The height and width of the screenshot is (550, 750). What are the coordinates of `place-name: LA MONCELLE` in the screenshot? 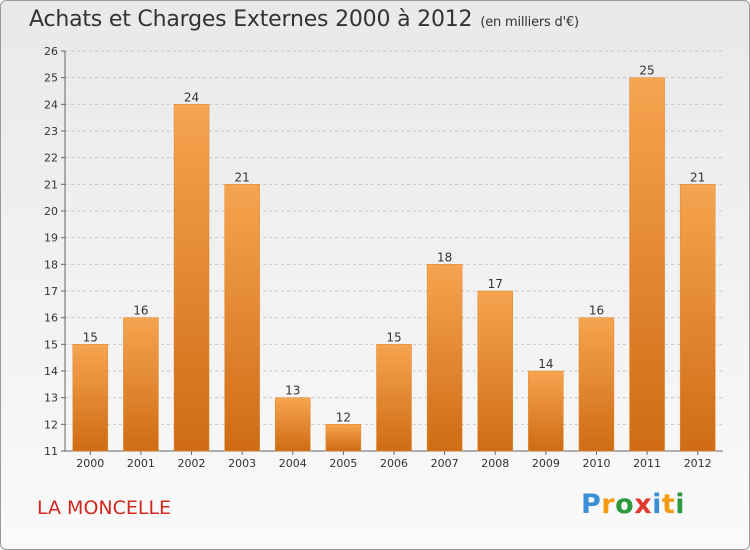 It's located at (104, 508).